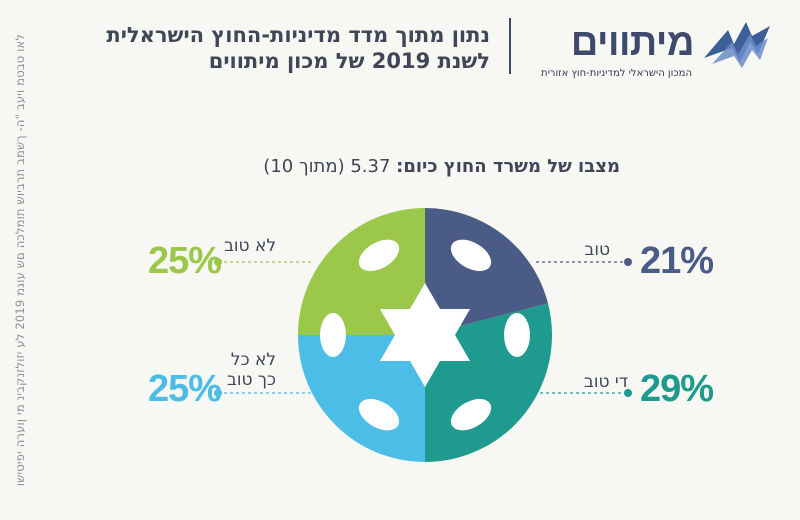  I want to click on subtitle-value: 5.37, so click(370, 166).